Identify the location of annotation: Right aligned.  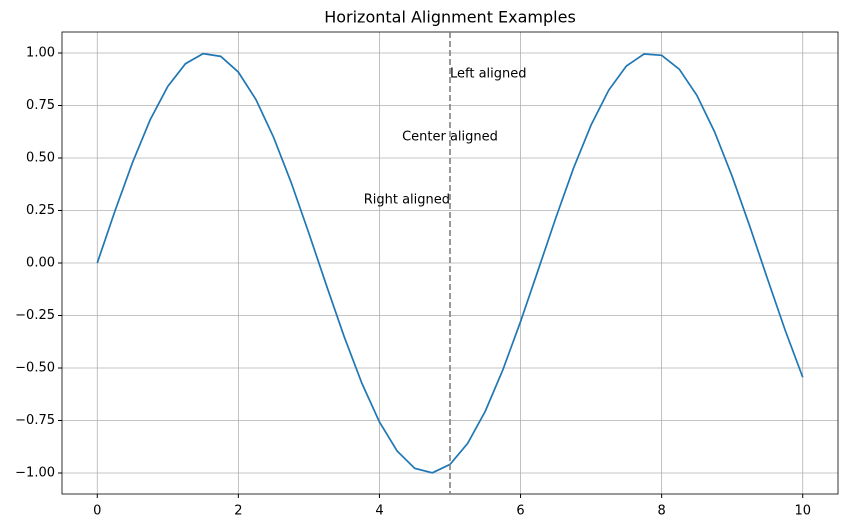
(407, 200).